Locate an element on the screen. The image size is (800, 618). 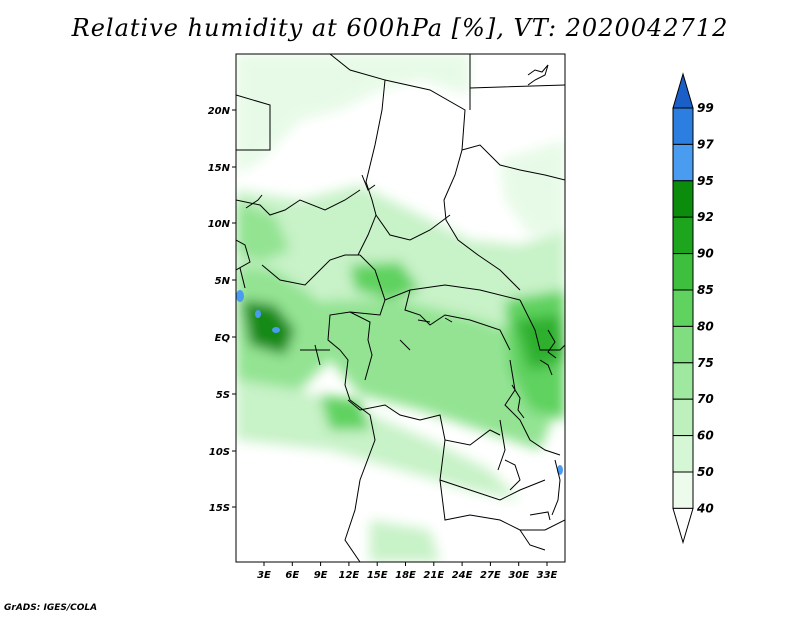
lat-label: 5N is located at coordinates (223, 281).